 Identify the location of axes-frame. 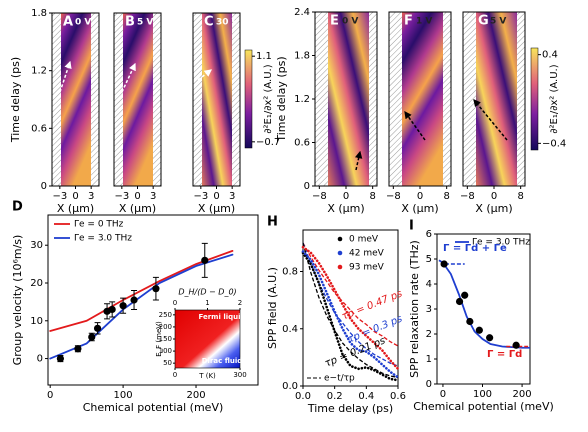
(153, 300).